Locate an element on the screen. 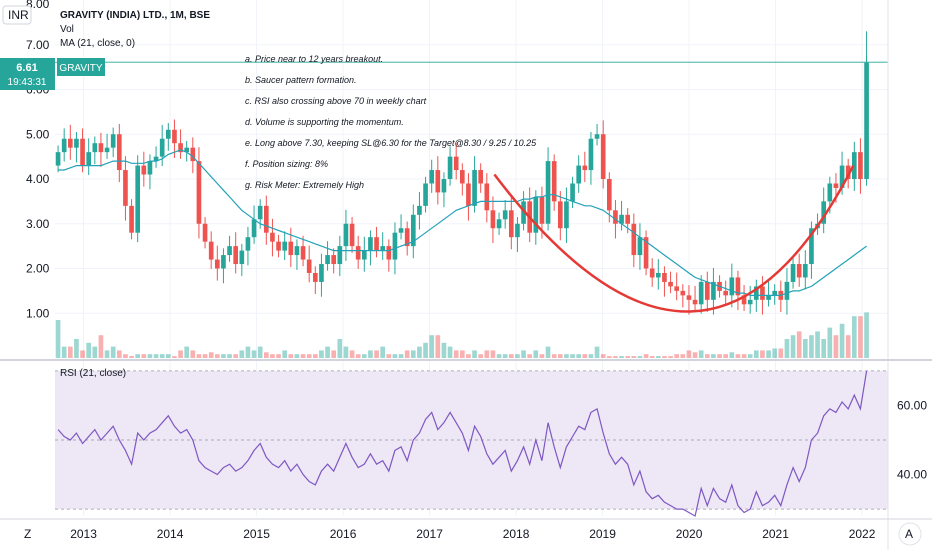 The width and height of the screenshot is (932, 550). saucer-curve is located at coordinates (674, 239).